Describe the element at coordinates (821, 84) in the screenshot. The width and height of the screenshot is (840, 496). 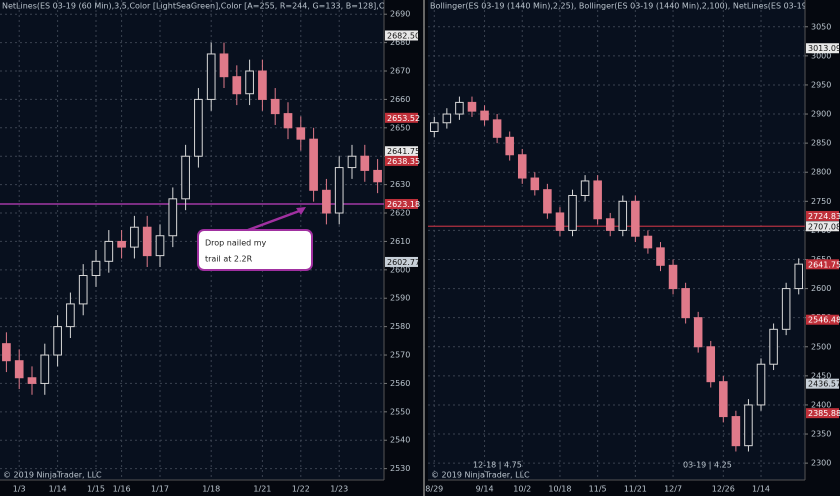
I see `y-tick-label: 2950` at that location.